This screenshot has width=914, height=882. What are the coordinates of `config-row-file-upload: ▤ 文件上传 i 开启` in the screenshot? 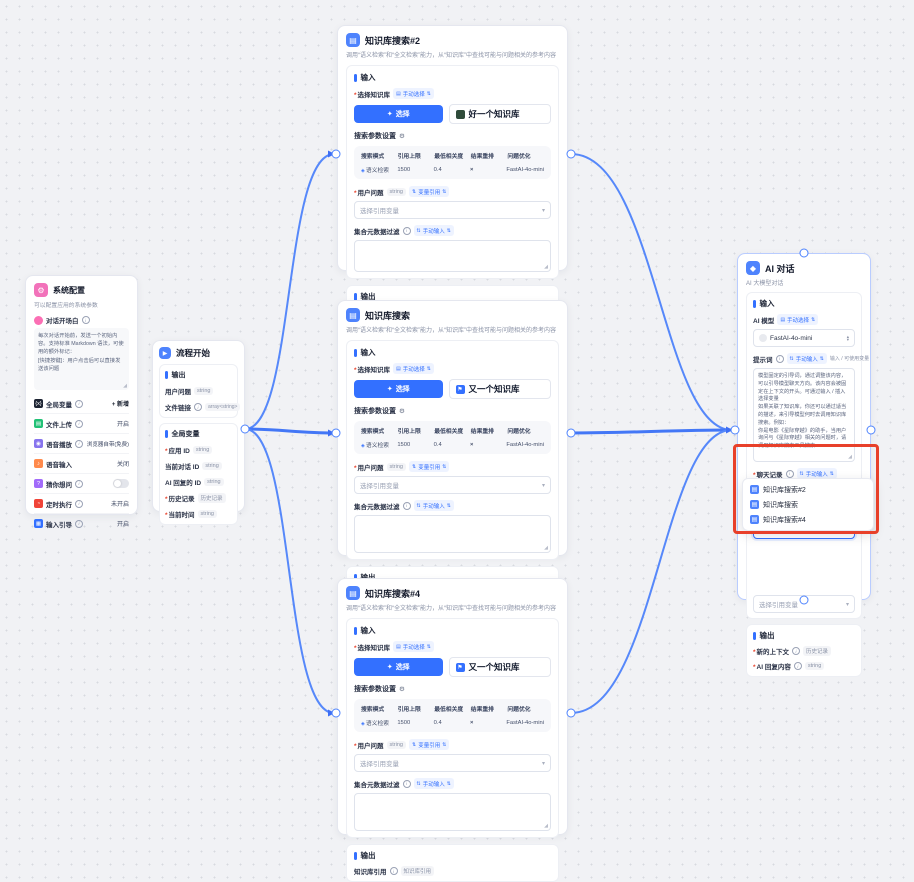 It's located at (81, 423).